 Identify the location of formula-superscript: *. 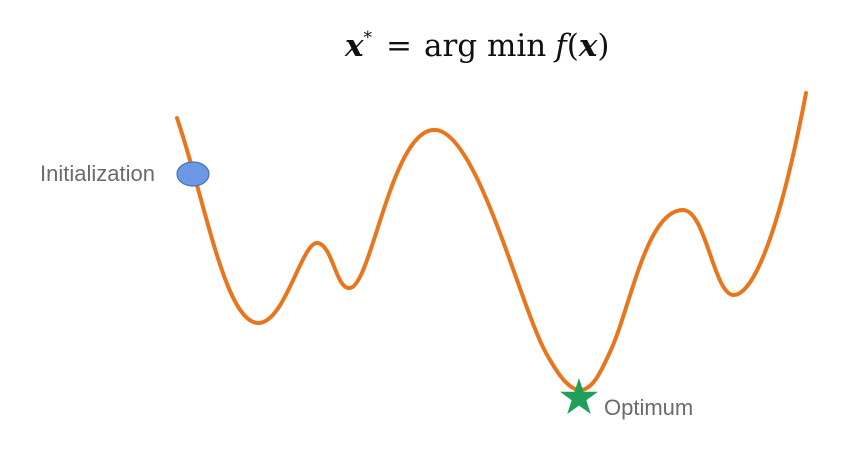
(367, 38).